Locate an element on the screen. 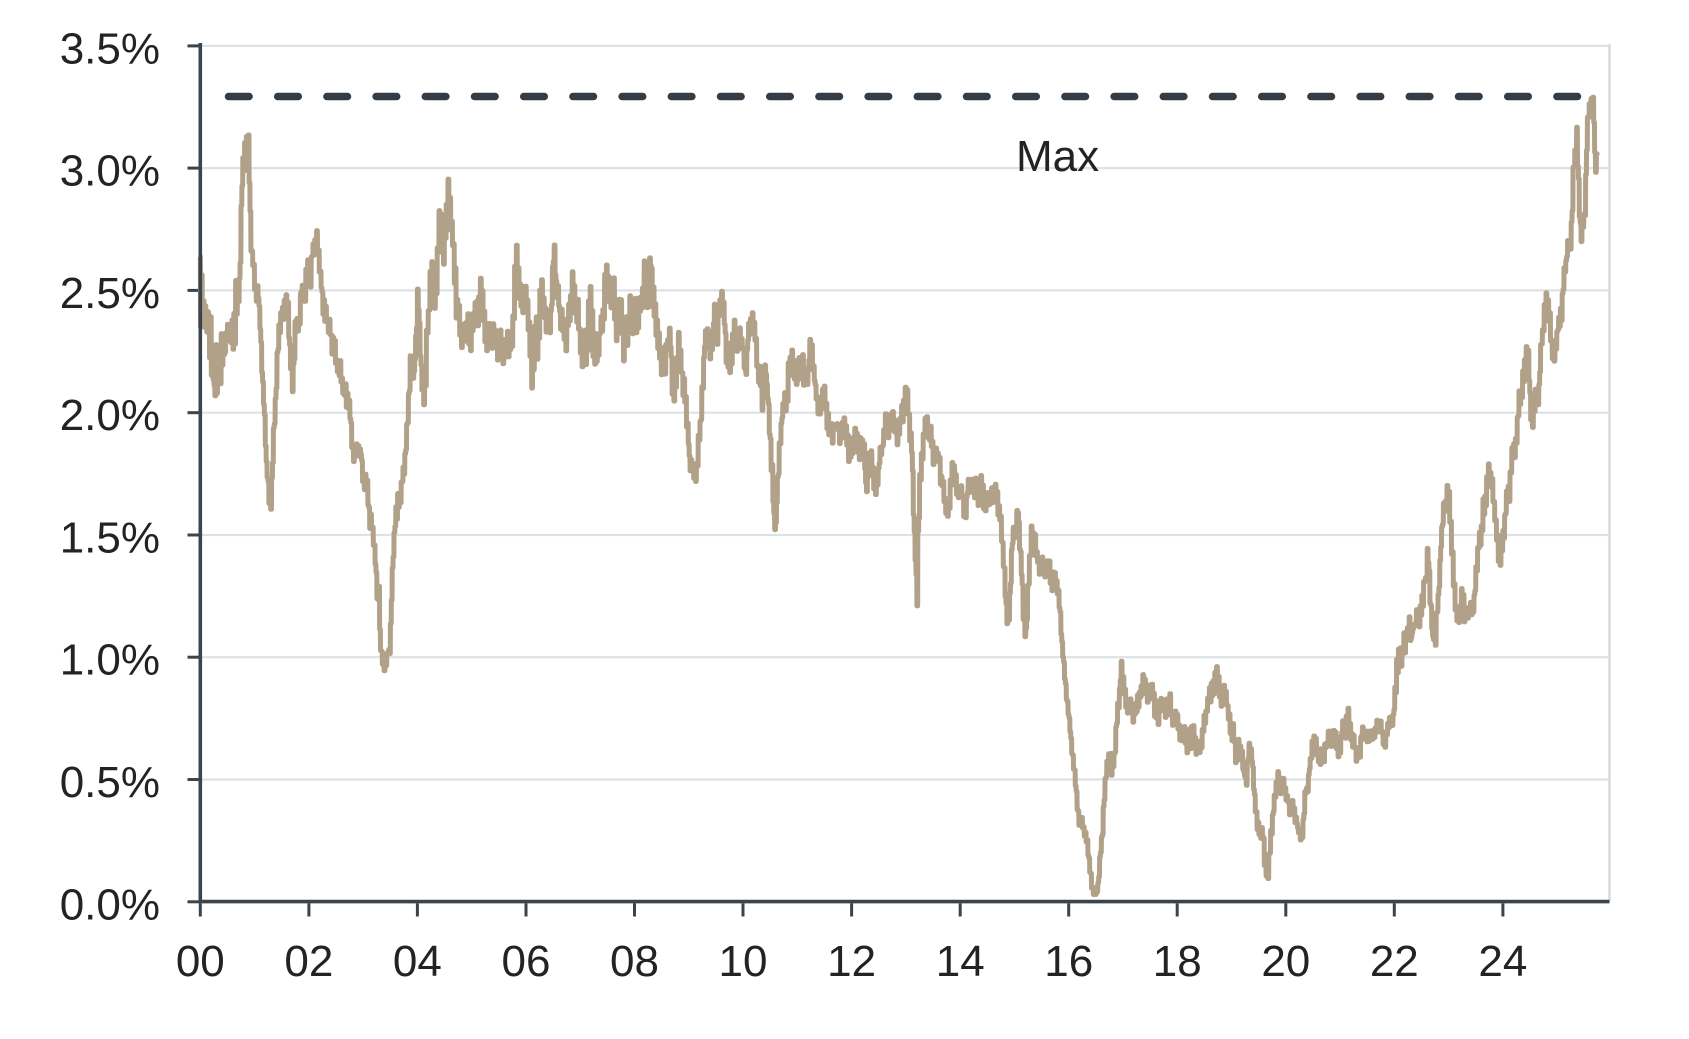 Image resolution: width=1689 pixels, height=1039 pixels. svg-text: 3.5% is located at coordinates (110, 48).